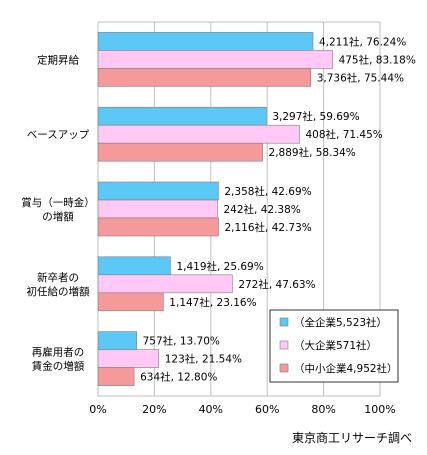  I want to click on data-label: 757社, 13.70%, so click(181, 341).